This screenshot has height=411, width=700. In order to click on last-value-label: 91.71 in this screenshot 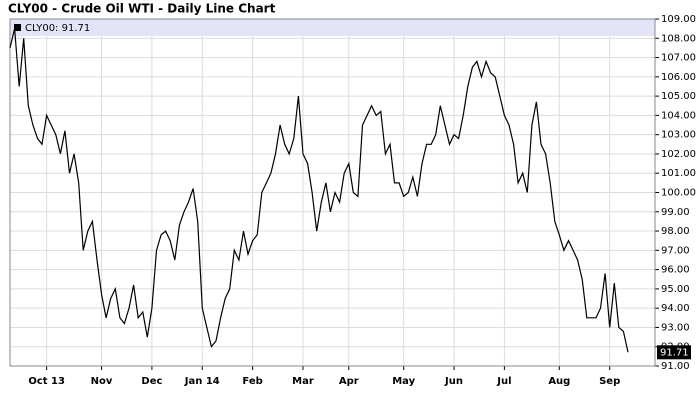, I will do `click(674, 352)`.